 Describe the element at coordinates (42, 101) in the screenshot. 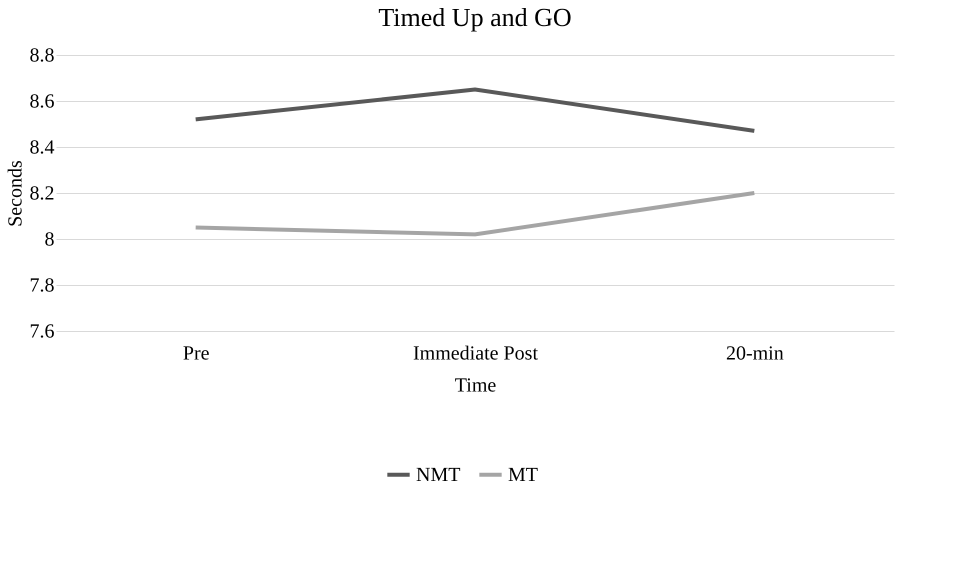

I see `y-tick-label: 8.6` at that location.